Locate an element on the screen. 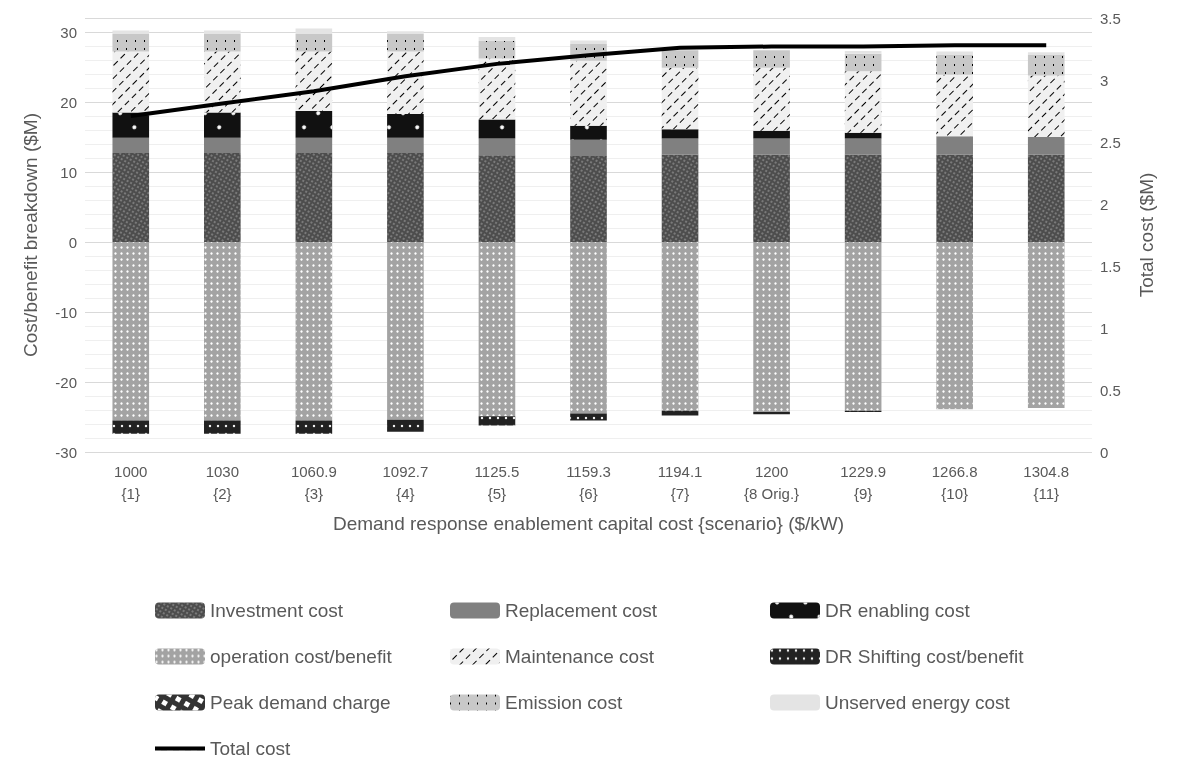  legend-label: Emission cost is located at coordinates (564, 702).